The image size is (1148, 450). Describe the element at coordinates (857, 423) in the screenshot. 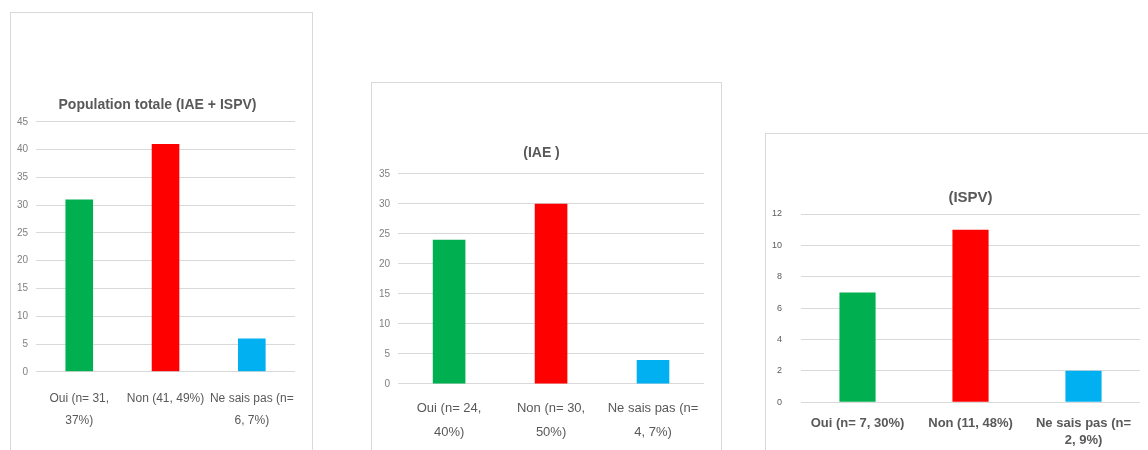

I see `x-tick-label: Oui (n= 7, 30%)` at that location.